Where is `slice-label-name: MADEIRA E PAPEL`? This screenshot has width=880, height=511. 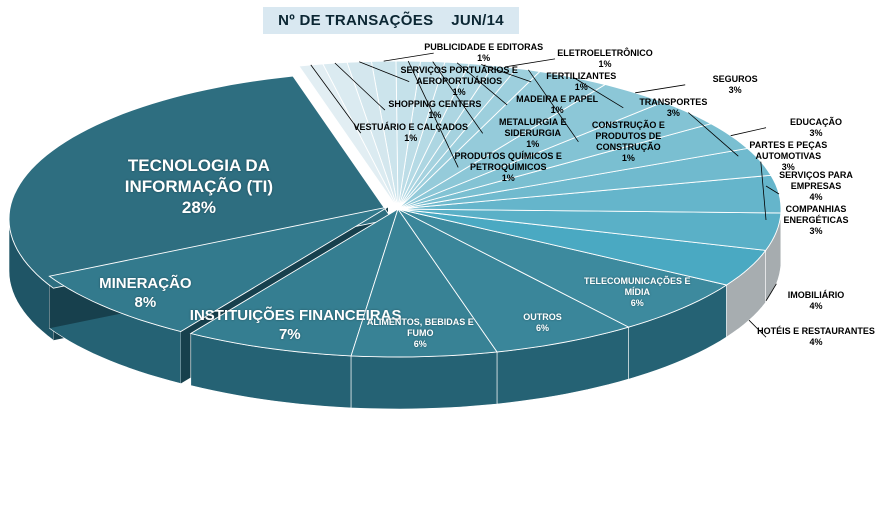 slice-label-name: MADEIRA E PAPEL is located at coordinates (557, 98).